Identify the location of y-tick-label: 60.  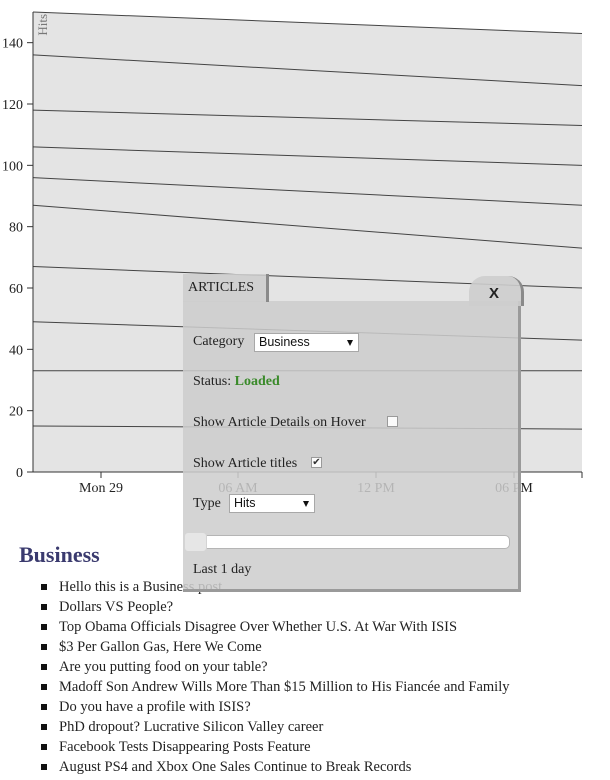
(16, 289).